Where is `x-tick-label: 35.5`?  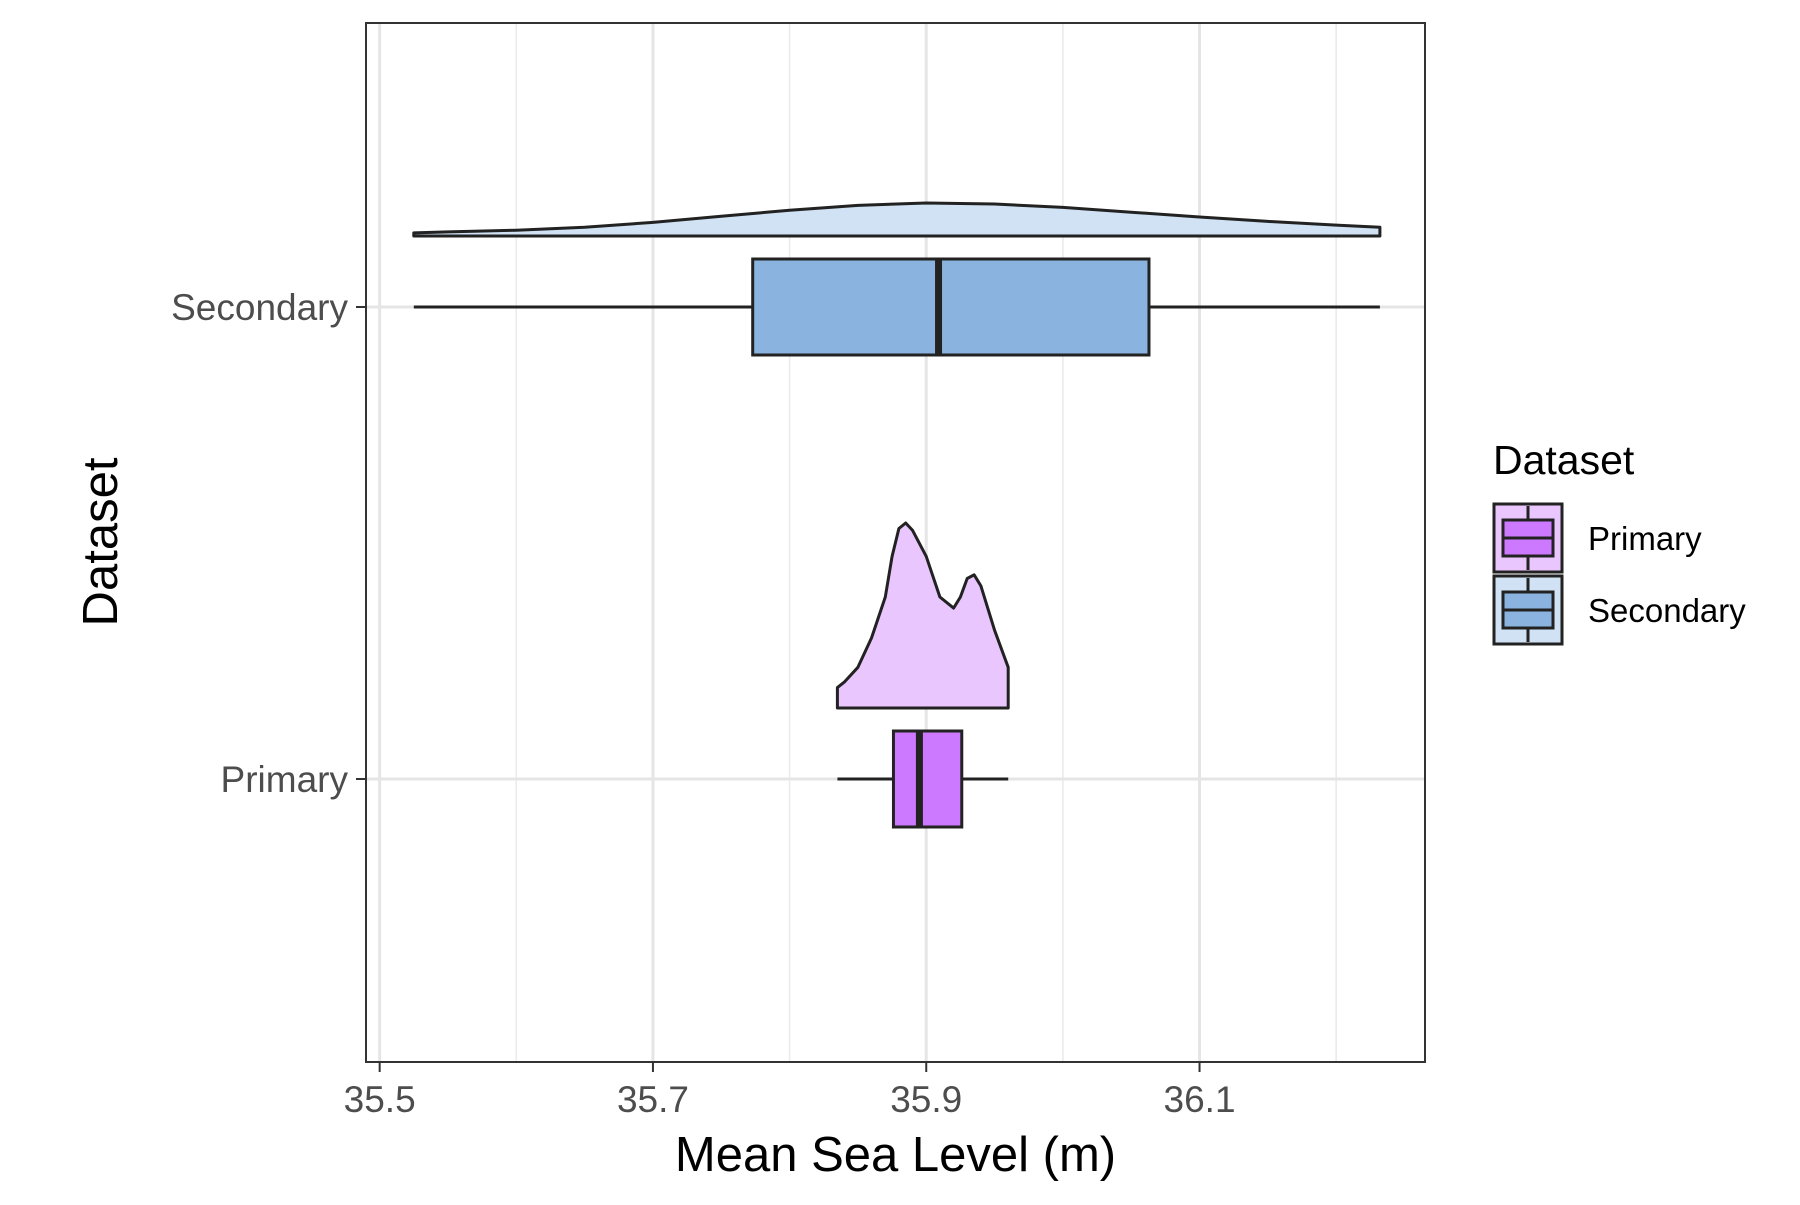 x-tick-label: 35.5 is located at coordinates (380, 1099).